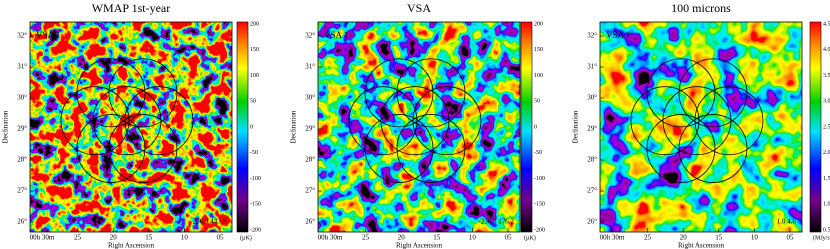 The height and width of the screenshot is (249, 830). I want to click on range-text: -236.5 176.2, so click(496, 222).